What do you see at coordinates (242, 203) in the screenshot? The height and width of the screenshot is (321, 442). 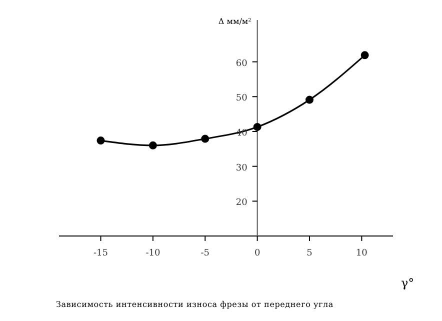 I see `y-tick-label: 20` at bounding box center [242, 203].